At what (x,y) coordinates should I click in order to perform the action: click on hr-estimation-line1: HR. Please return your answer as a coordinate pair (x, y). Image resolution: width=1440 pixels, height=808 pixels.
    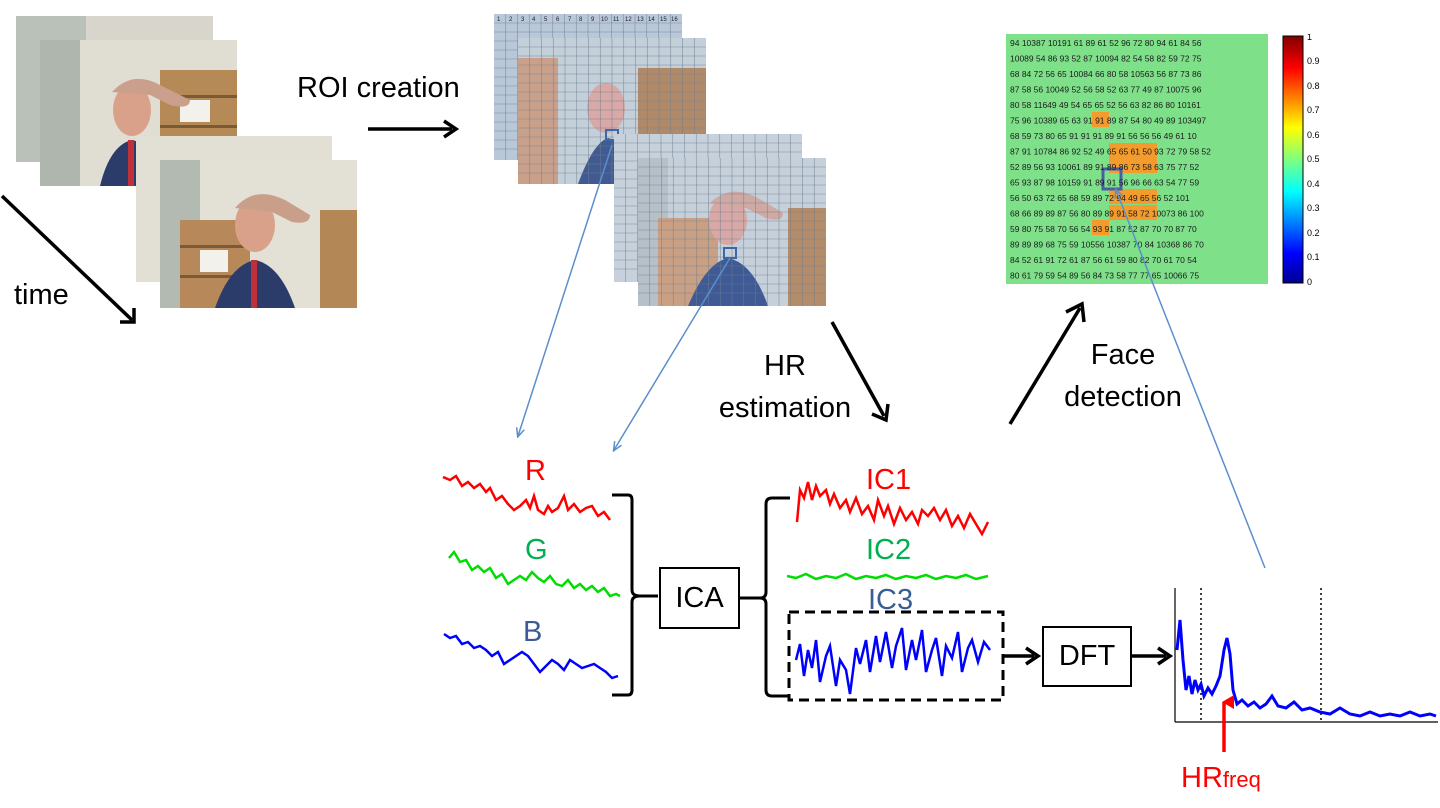
    Looking at the image, I should click on (785, 366).